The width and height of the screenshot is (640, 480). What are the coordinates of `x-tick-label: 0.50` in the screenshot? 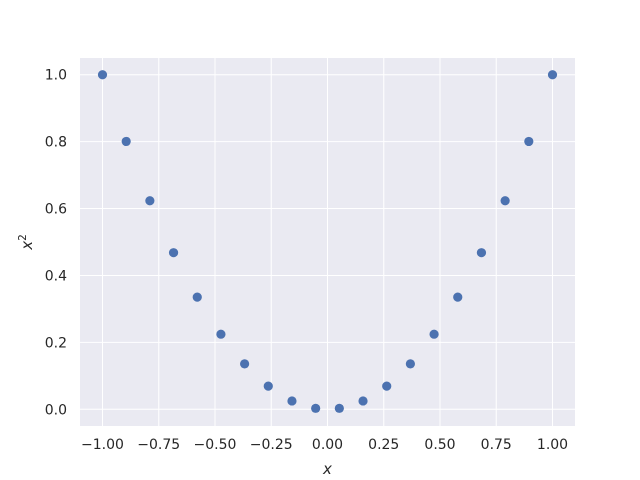 It's located at (439, 445).